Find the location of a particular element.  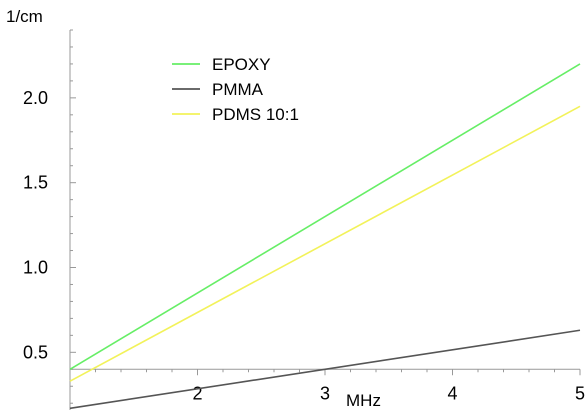

x-tick-label: 5 is located at coordinates (580, 393).